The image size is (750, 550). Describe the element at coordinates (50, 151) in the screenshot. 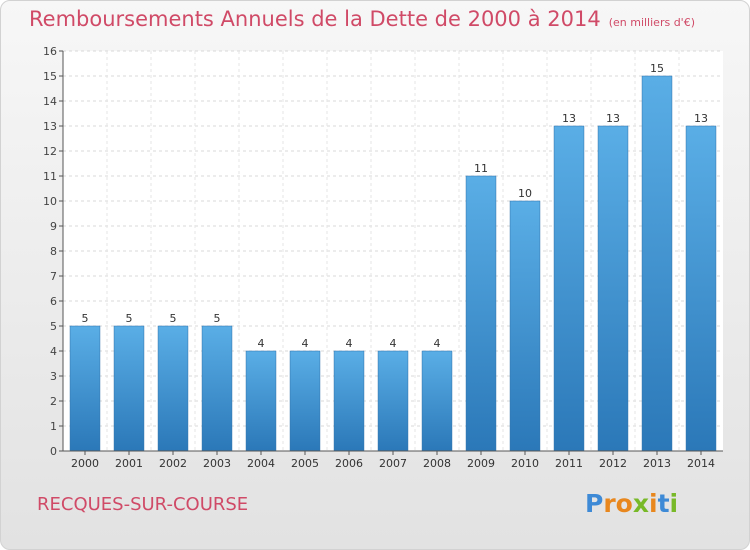

I see `y-tick-label: 12` at that location.